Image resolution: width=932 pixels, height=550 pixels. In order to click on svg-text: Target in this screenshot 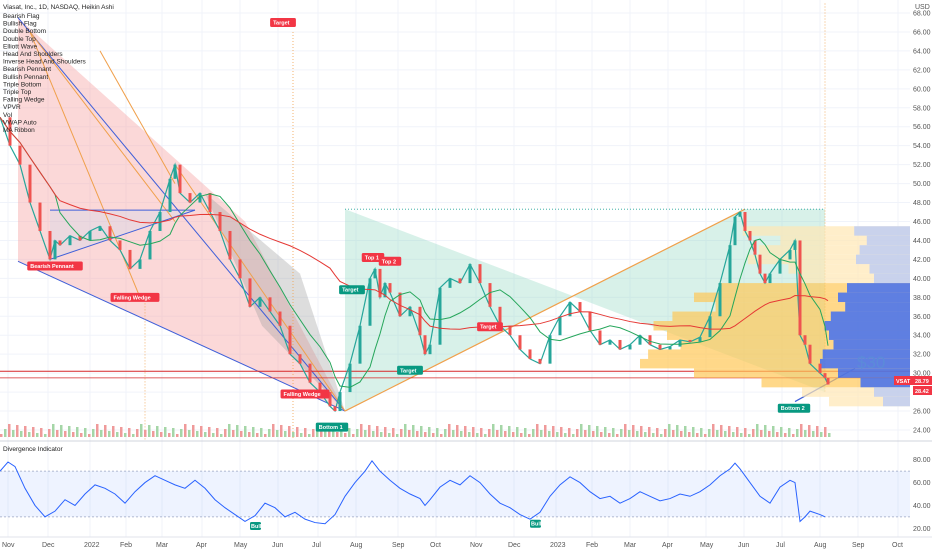, I will do `click(408, 371)`.